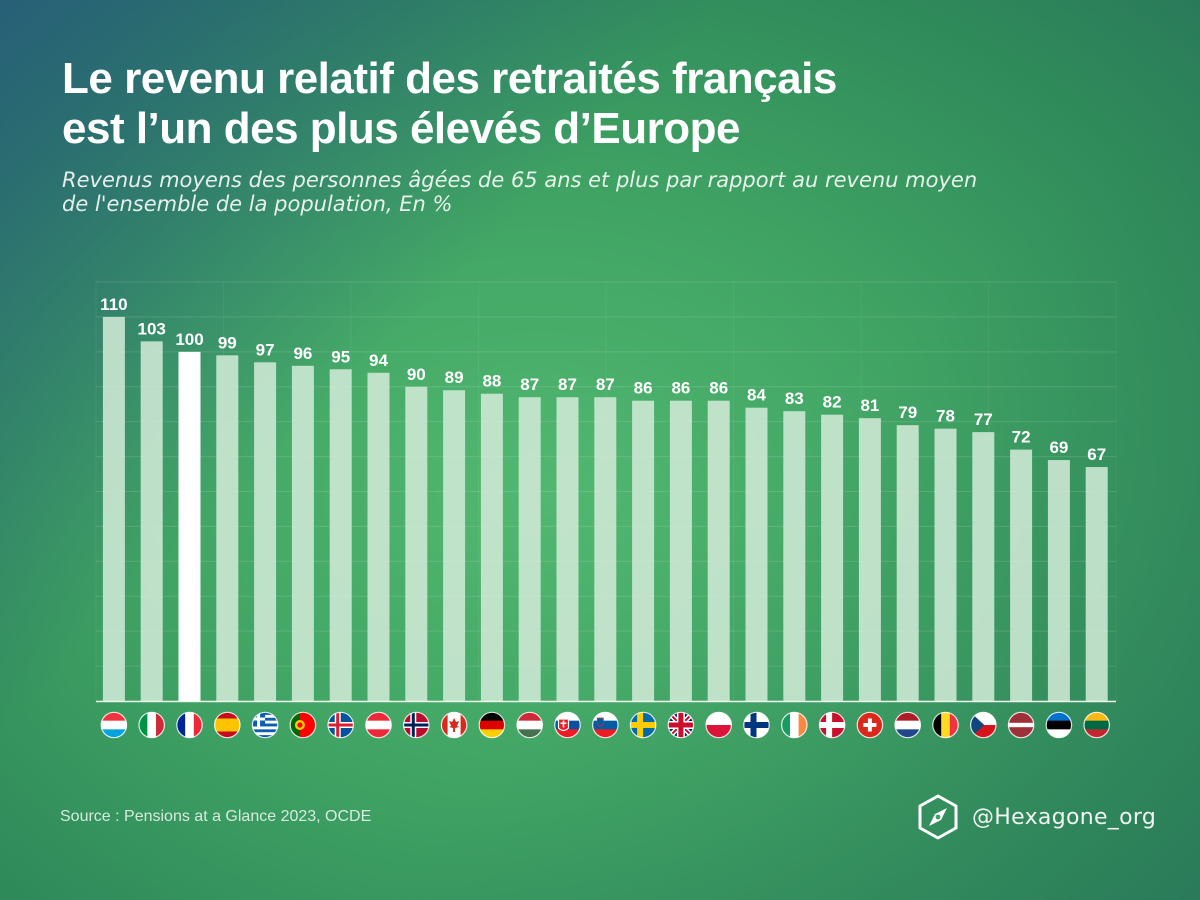 The height and width of the screenshot is (900, 1200). I want to click on source-note: Source : Pensions at a Glance 2023, OCDE, so click(216, 816).